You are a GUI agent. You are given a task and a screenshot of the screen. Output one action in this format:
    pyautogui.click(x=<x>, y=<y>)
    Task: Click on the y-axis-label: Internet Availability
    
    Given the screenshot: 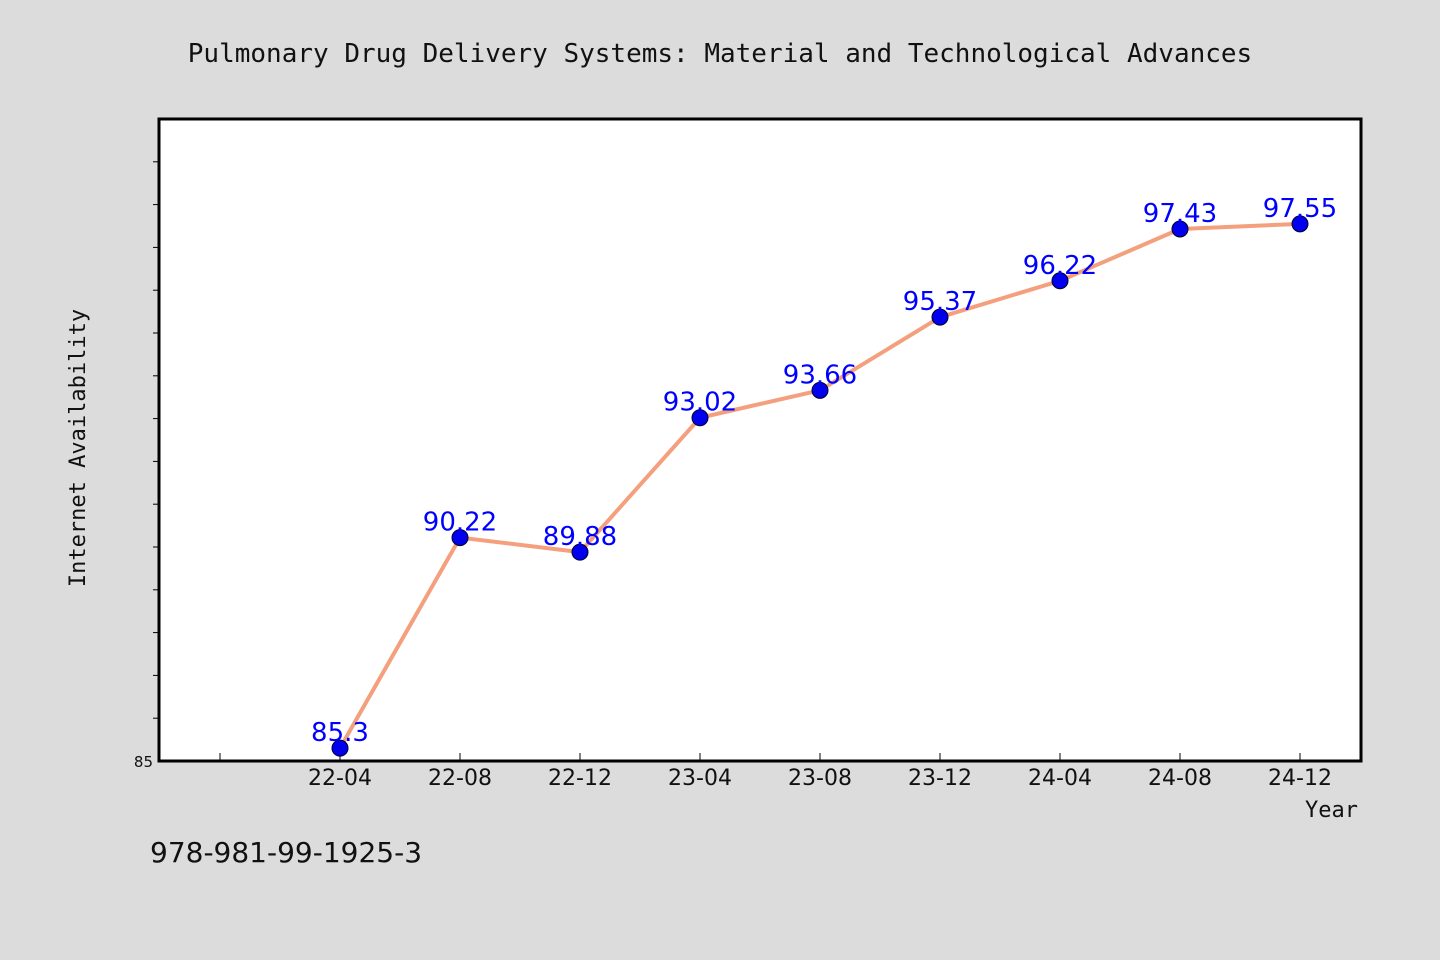 What is the action you would take?
    pyautogui.click(x=78, y=448)
    